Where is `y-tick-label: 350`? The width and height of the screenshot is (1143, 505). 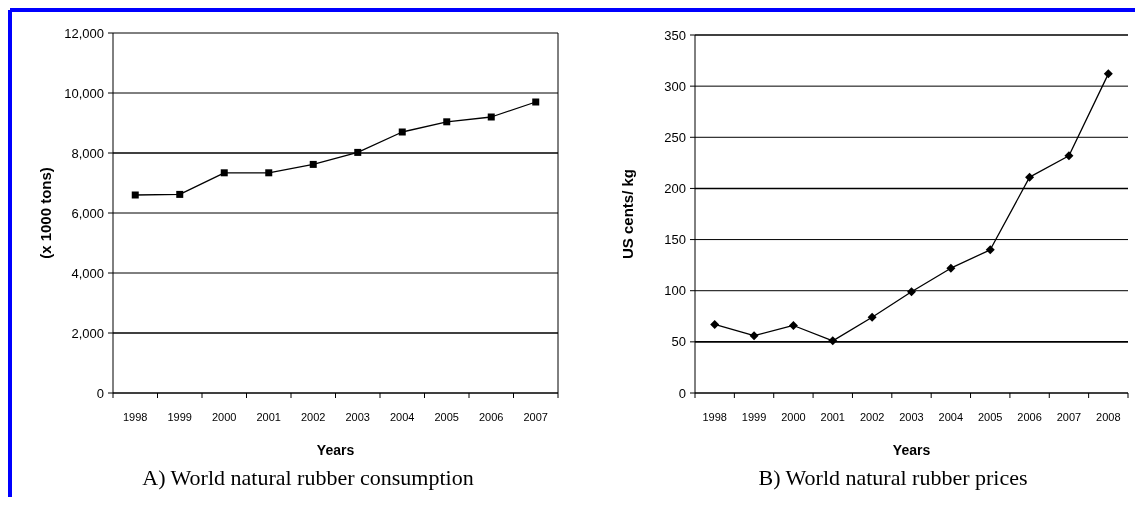
y-tick-label: 350 is located at coordinates (675, 35).